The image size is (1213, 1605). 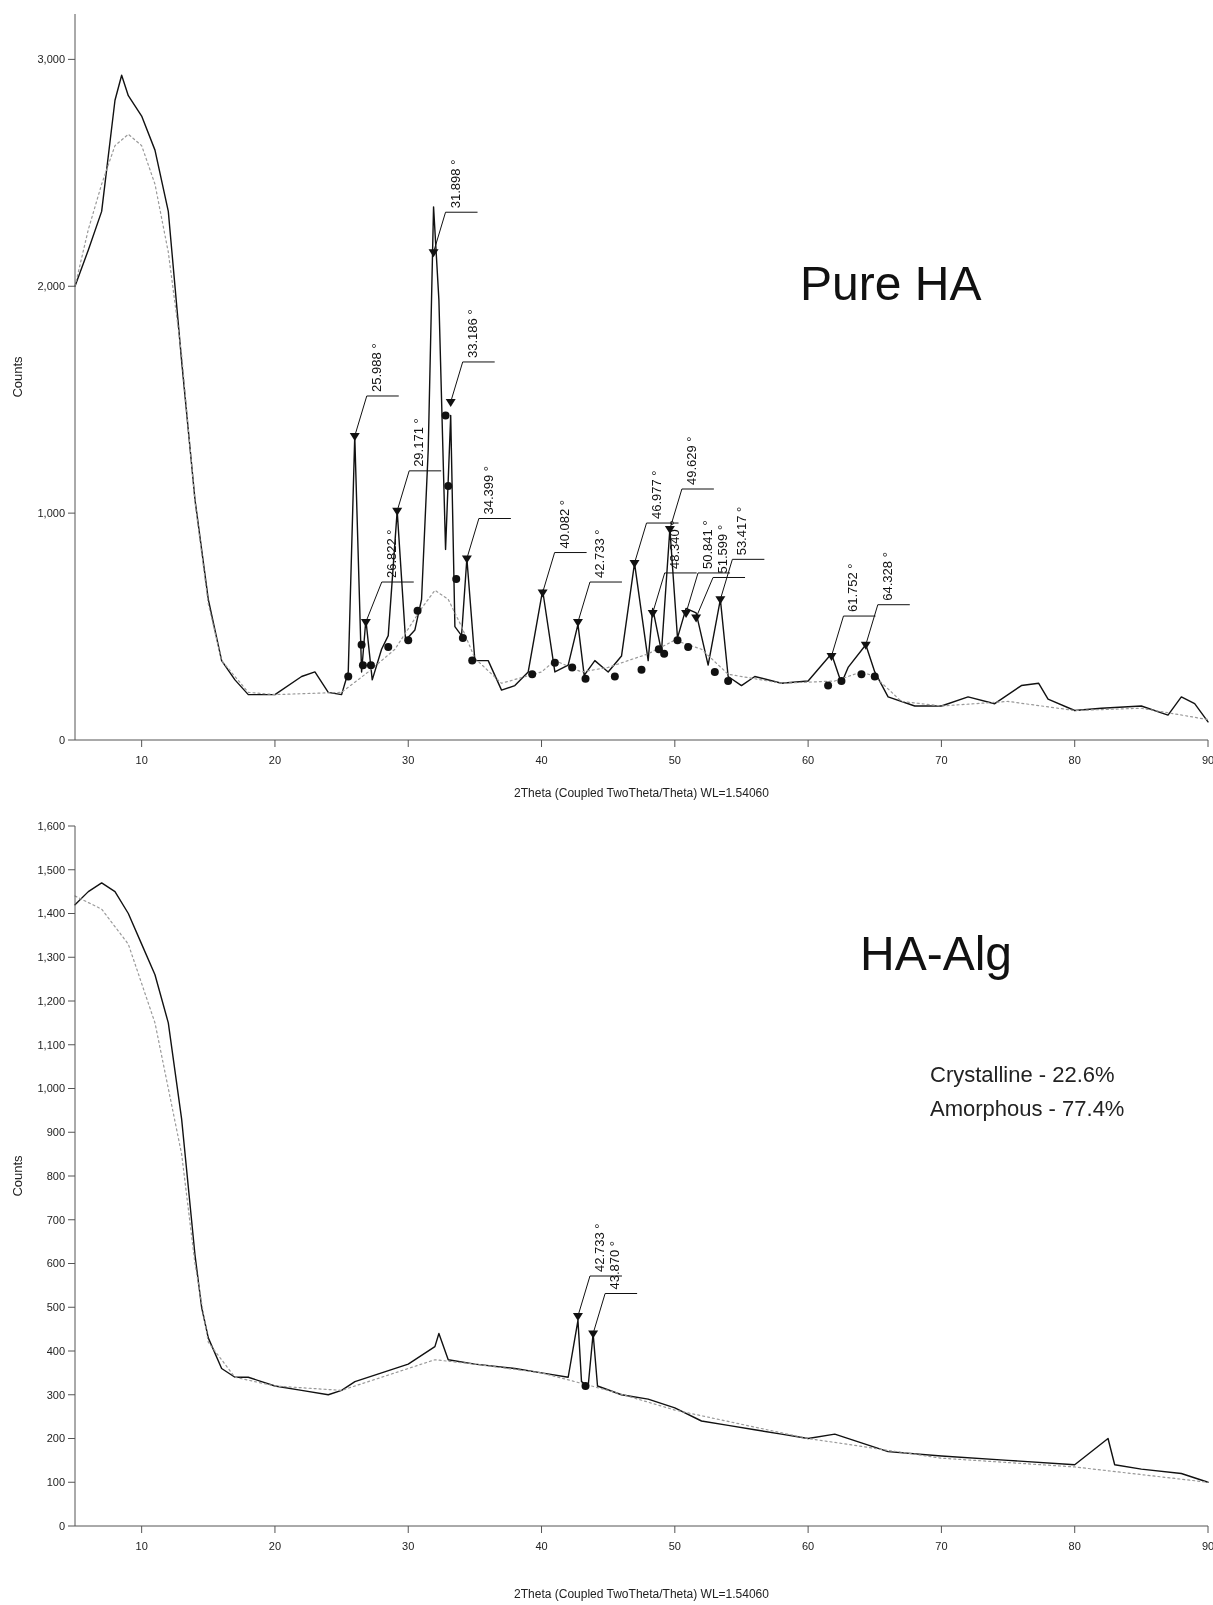 I want to click on y-tick-label: 800, so click(x=55, y=1175).